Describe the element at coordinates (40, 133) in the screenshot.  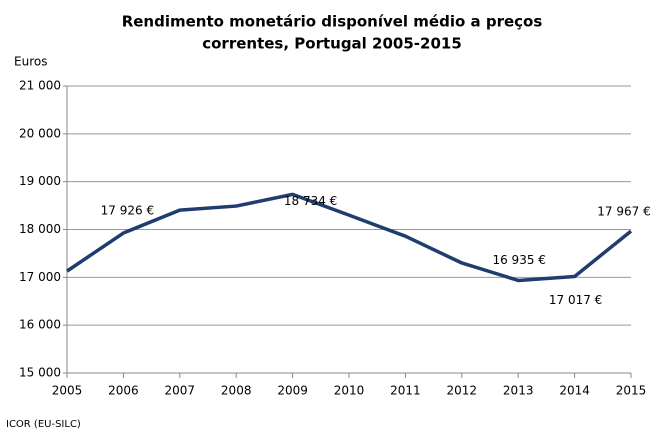
I see `y-tick-label: 20 000` at that location.